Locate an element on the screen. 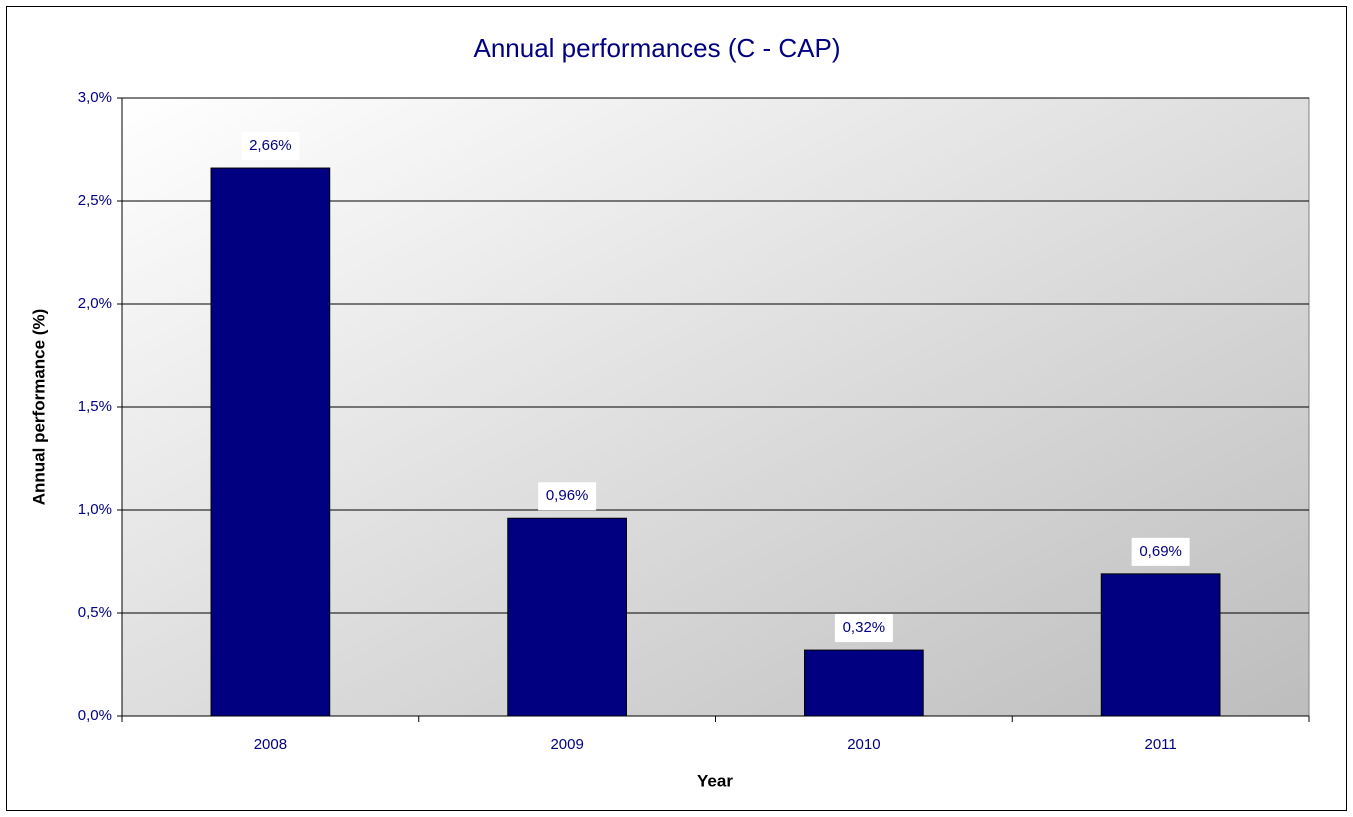  data-label: 0,69% is located at coordinates (1160, 551).